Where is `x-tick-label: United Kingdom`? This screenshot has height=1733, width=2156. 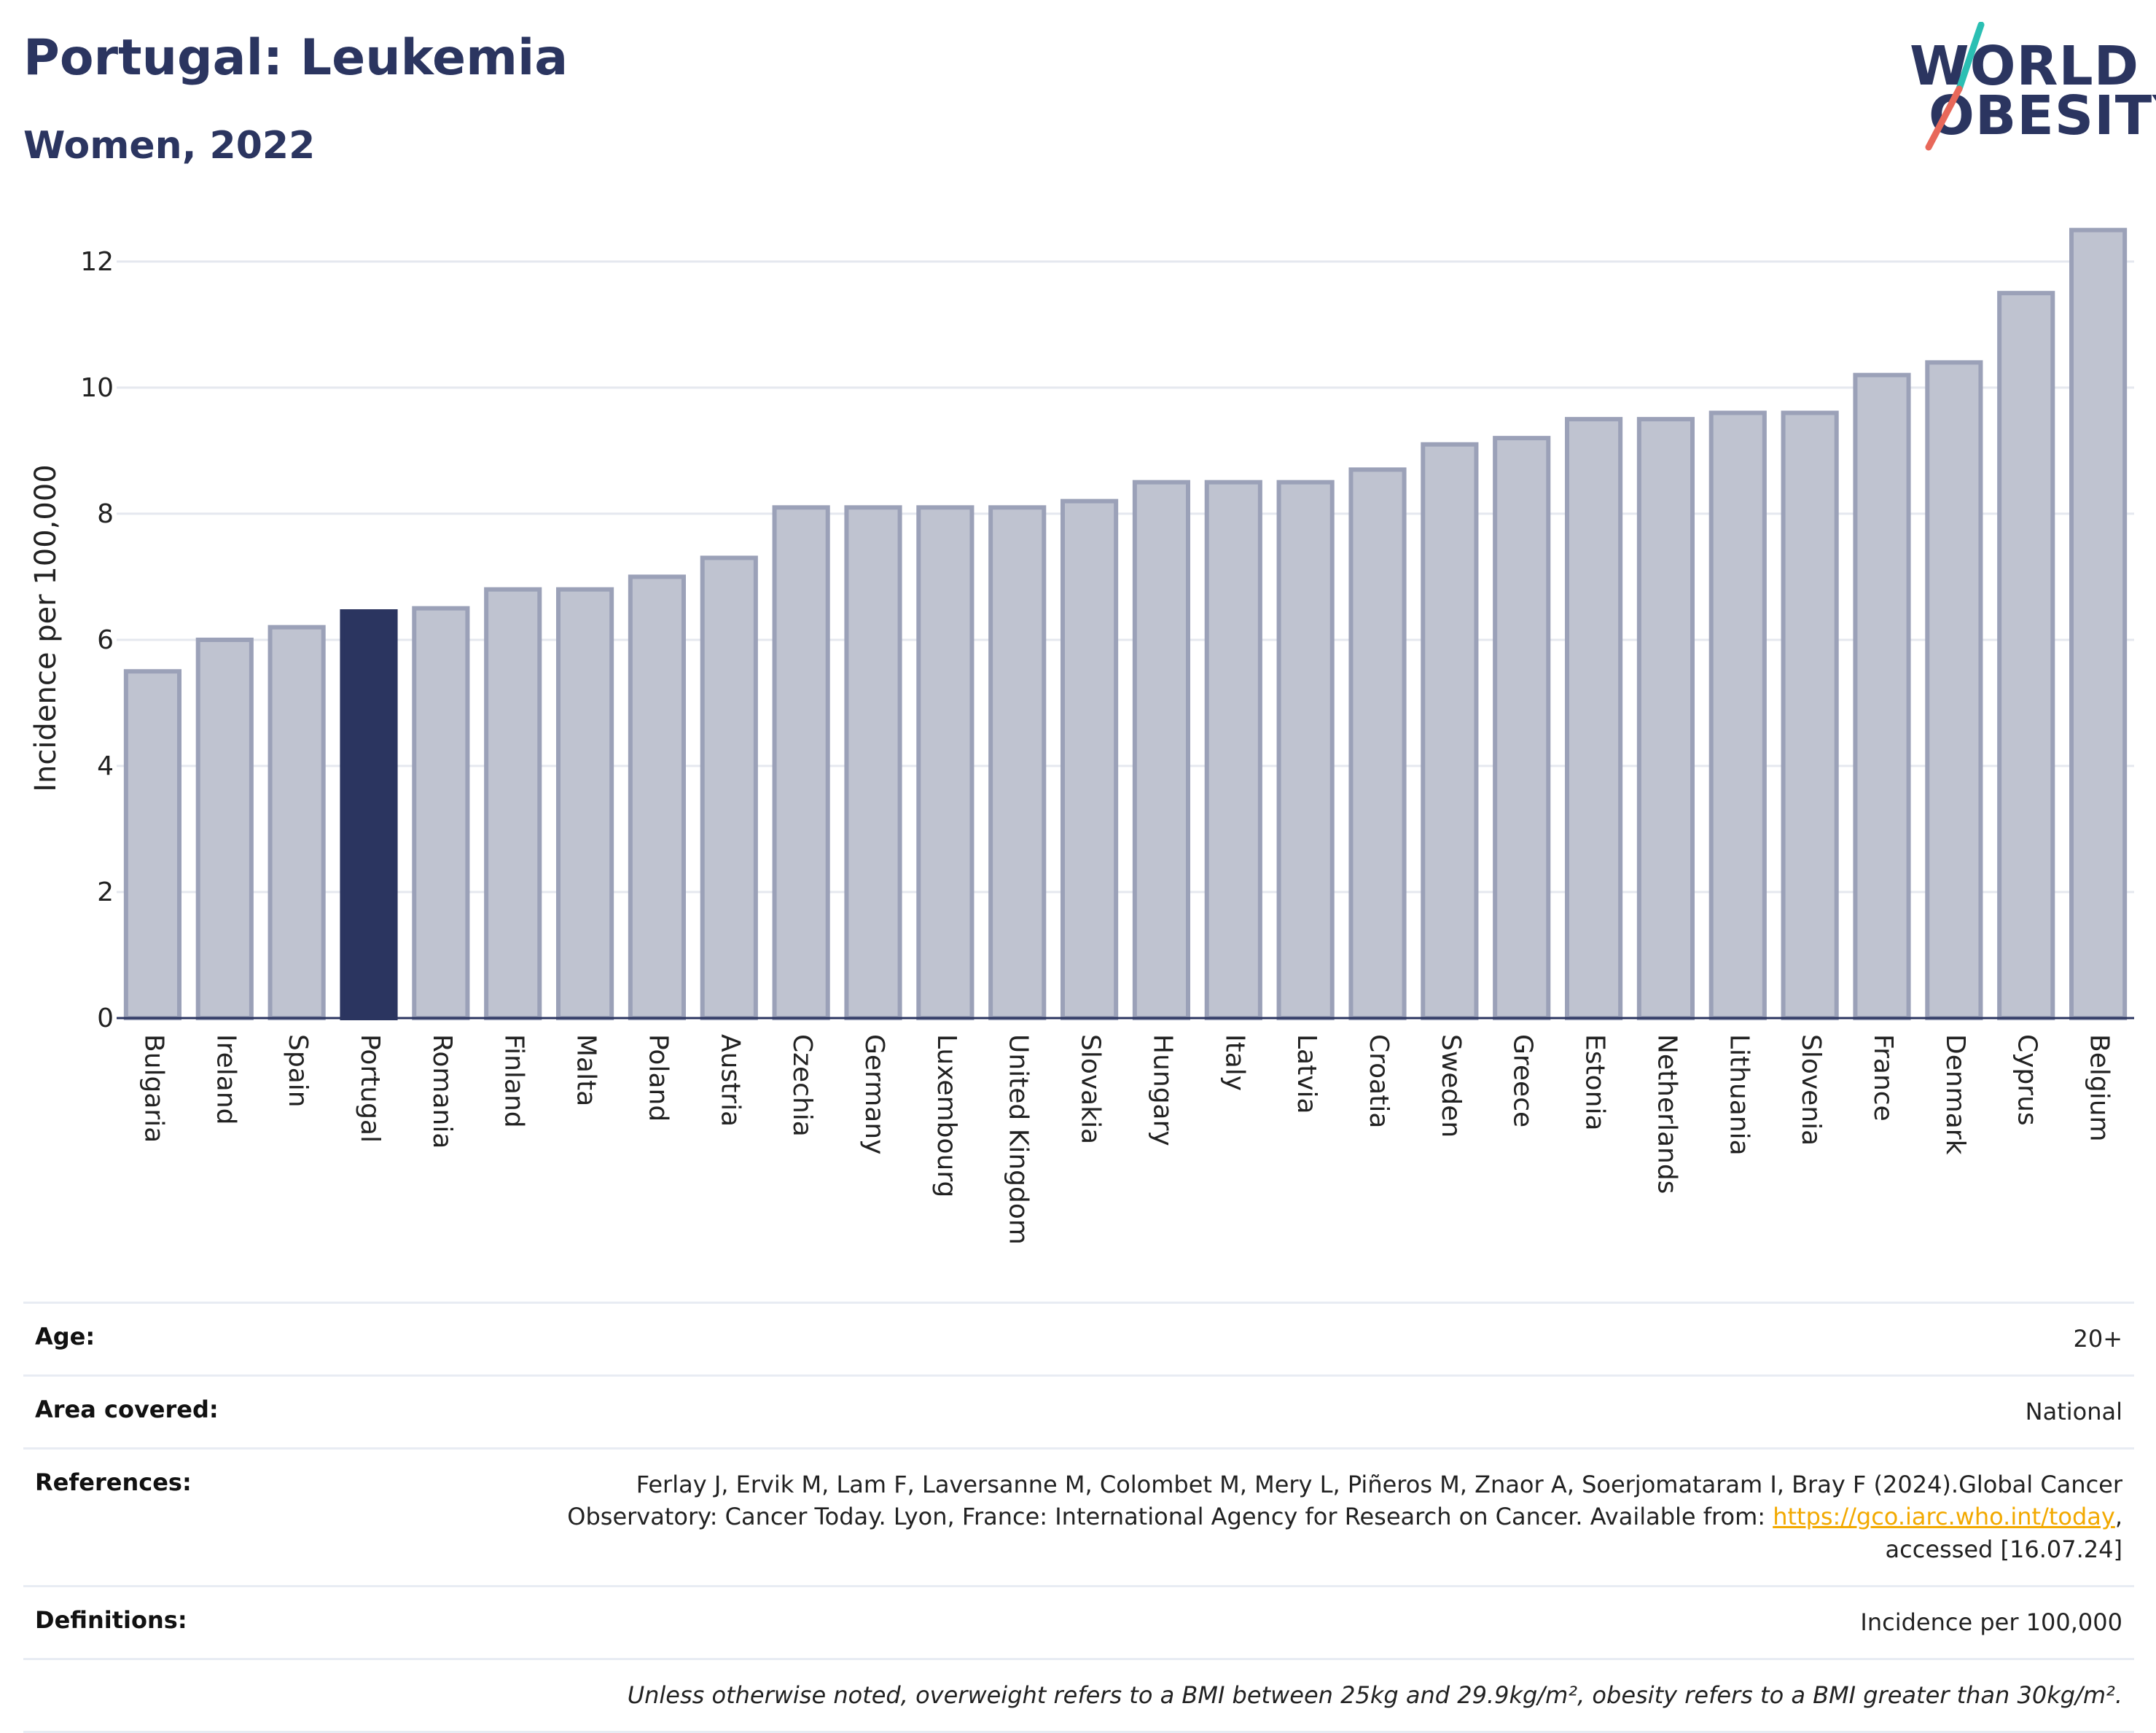
x-tick-label: United Kingdom is located at coordinates (1019, 1140).